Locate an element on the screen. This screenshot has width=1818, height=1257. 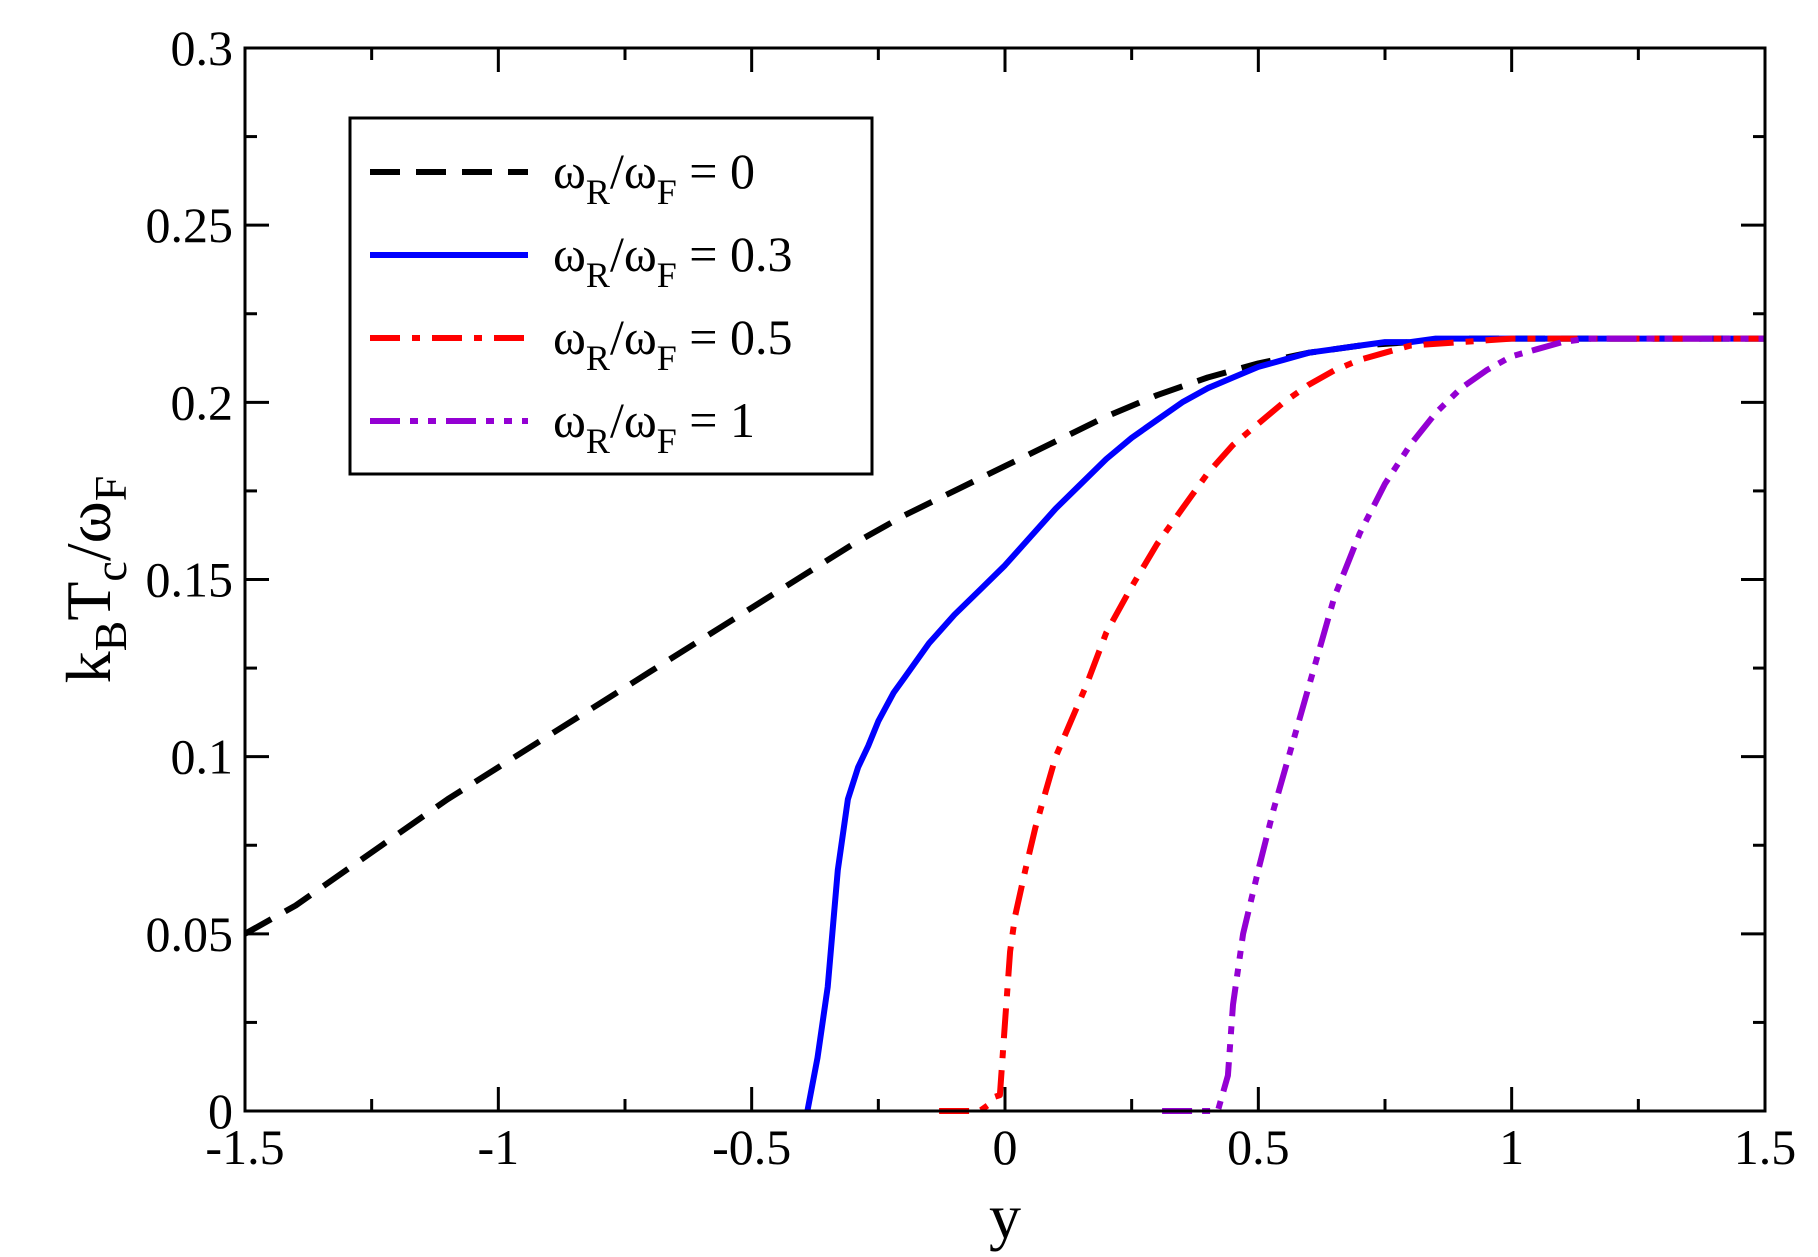
legend-label-2: ωR/ωF = 0.5 is located at coordinates (672, 343).